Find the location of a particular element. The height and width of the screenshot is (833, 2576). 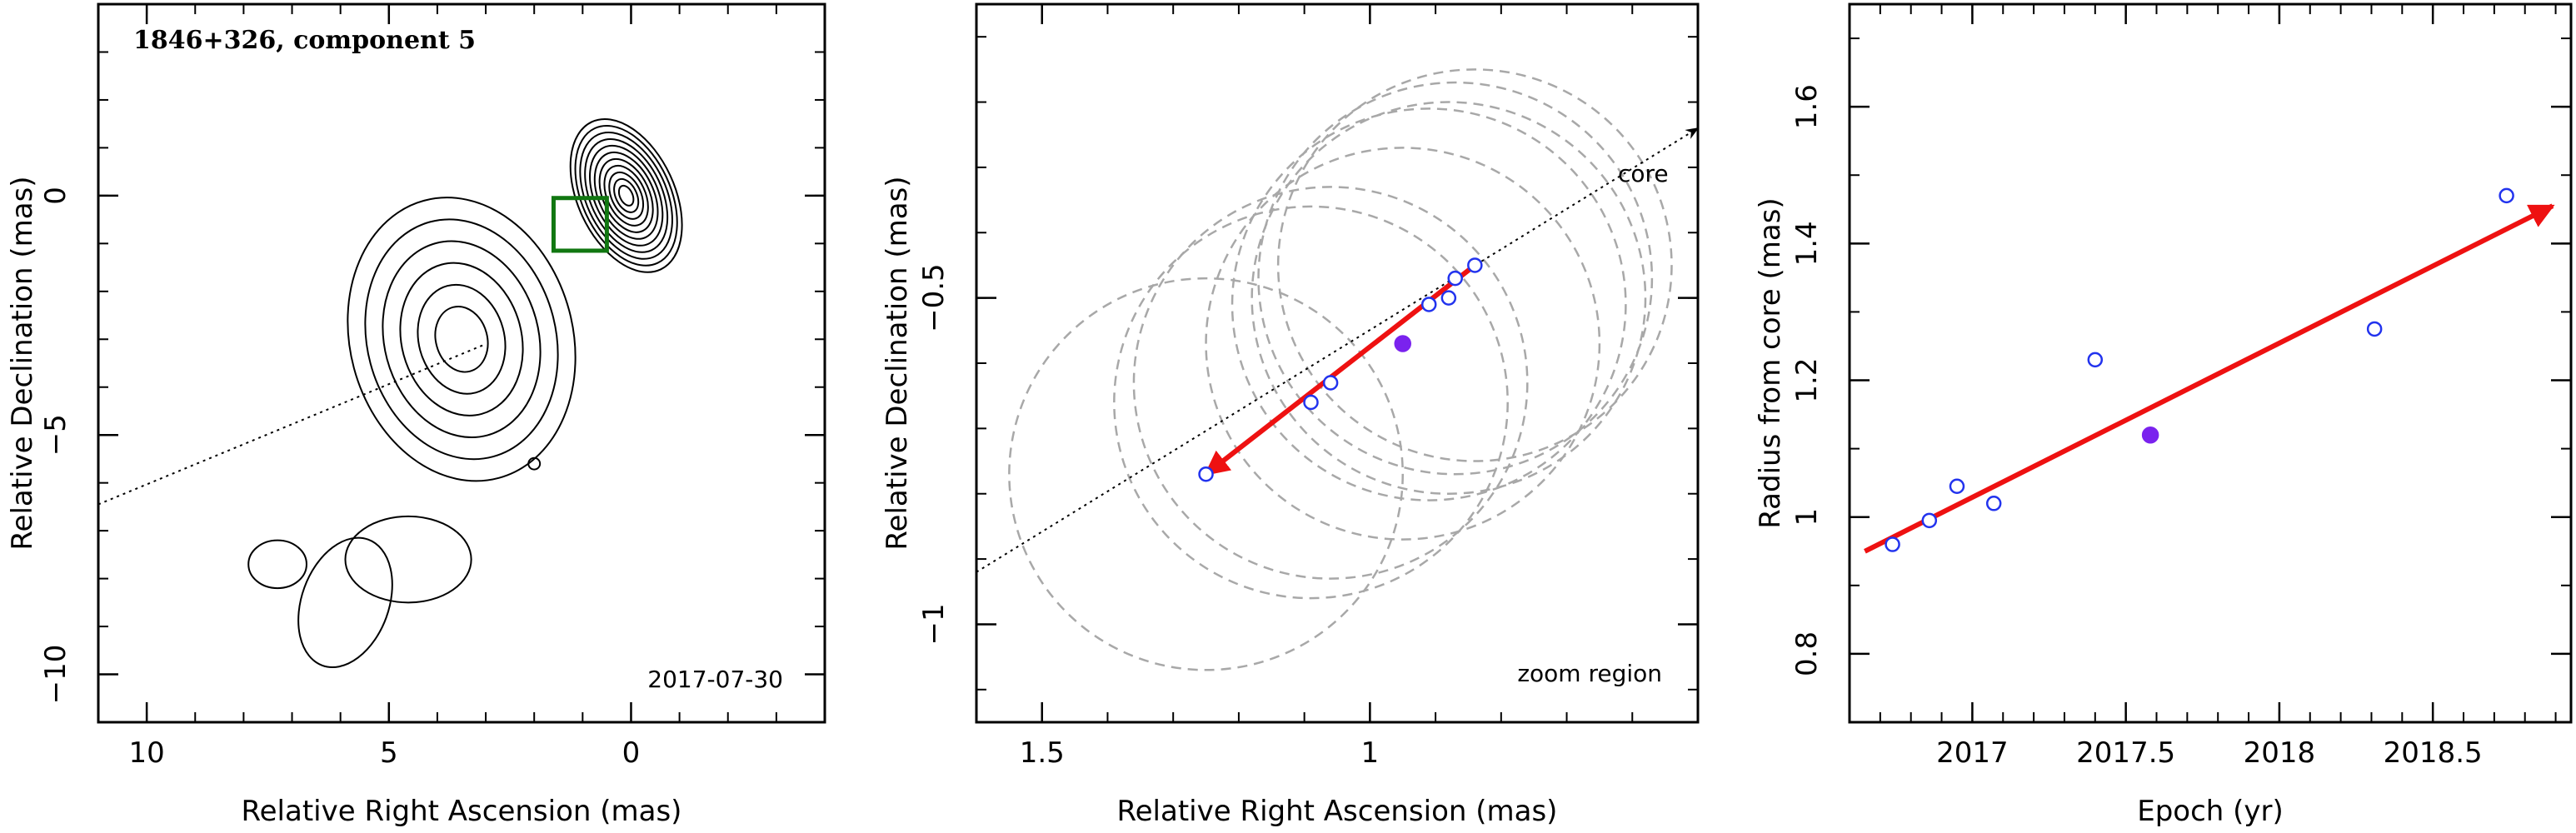

y-tick-label: −10 is located at coordinates (55, 675).